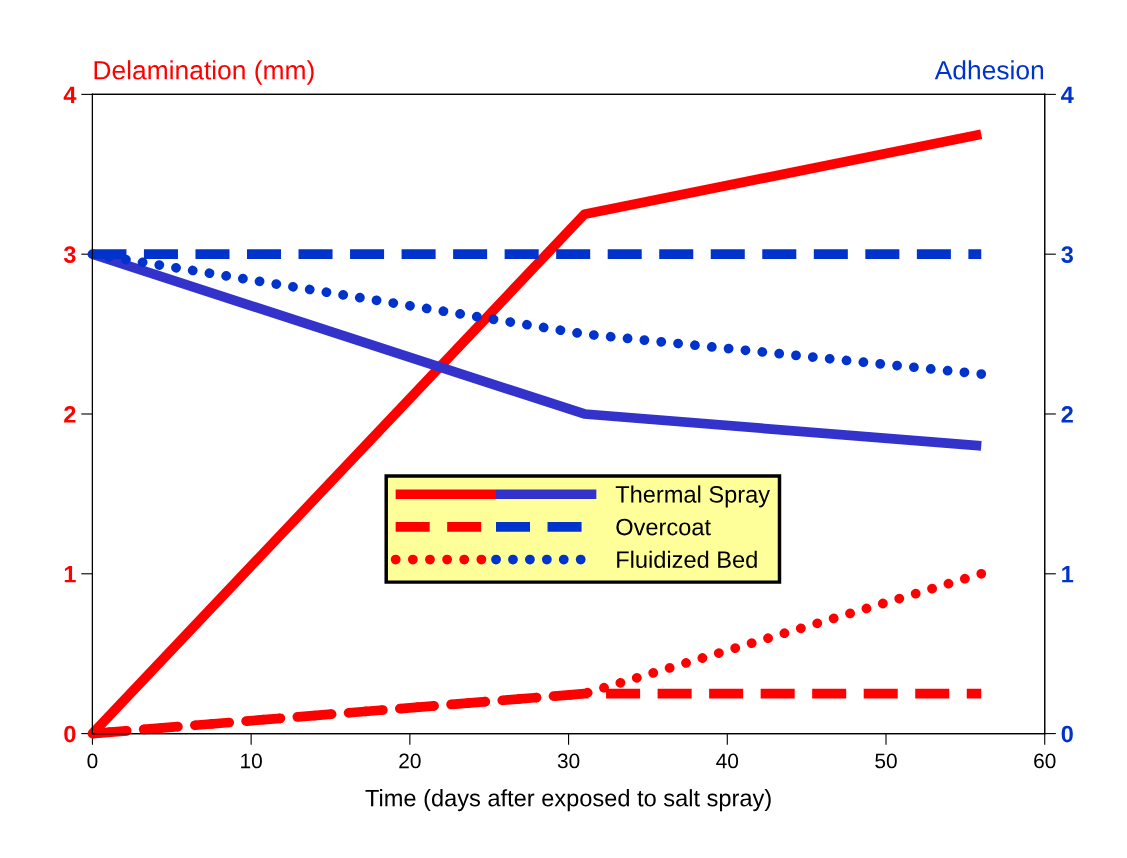  Describe the element at coordinates (92, 761) in the screenshot. I see `x-tick-label: 0` at that location.